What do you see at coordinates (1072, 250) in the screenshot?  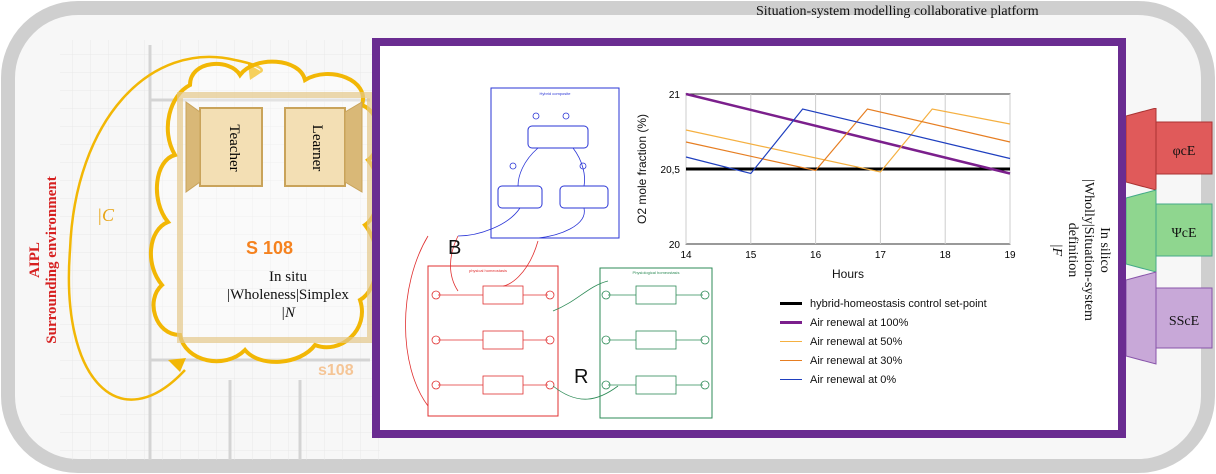 I see `insilico-line-3: definition` at bounding box center [1072, 250].